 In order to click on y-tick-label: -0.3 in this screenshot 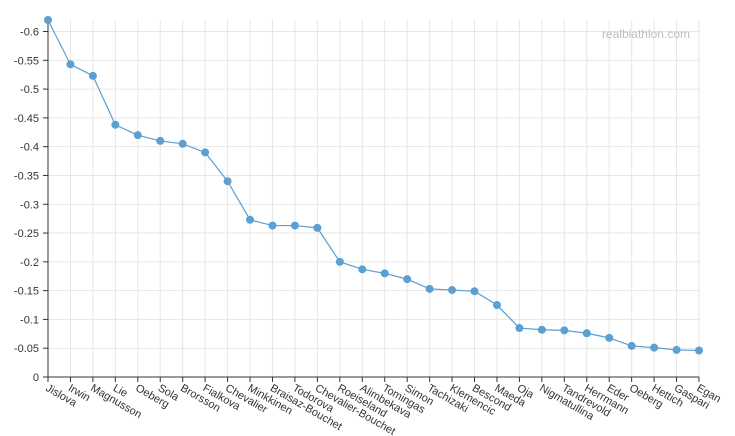, I will do `click(29, 205)`.